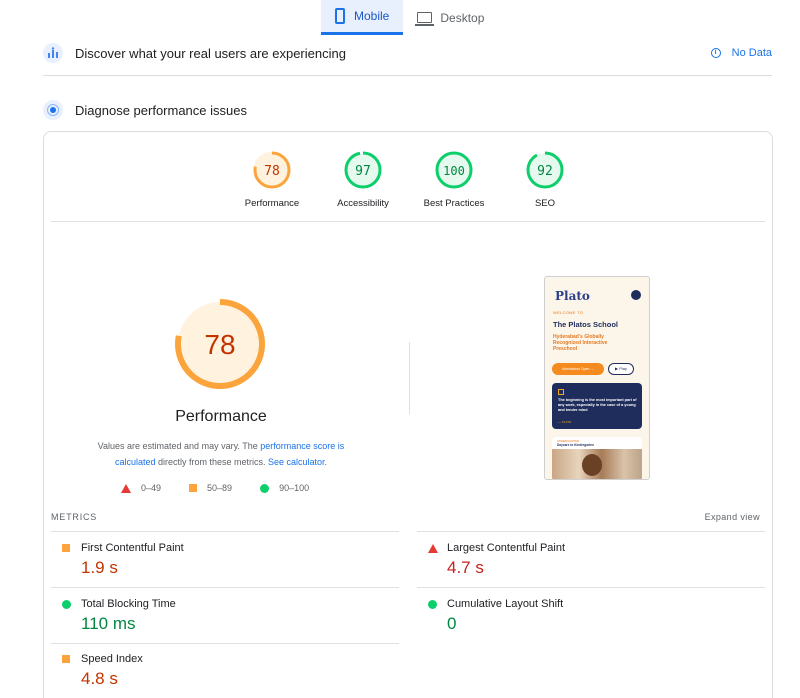 The width and height of the screenshot is (800, 698). I want to click on legend-average-range: 50–89, so click(220, 488).